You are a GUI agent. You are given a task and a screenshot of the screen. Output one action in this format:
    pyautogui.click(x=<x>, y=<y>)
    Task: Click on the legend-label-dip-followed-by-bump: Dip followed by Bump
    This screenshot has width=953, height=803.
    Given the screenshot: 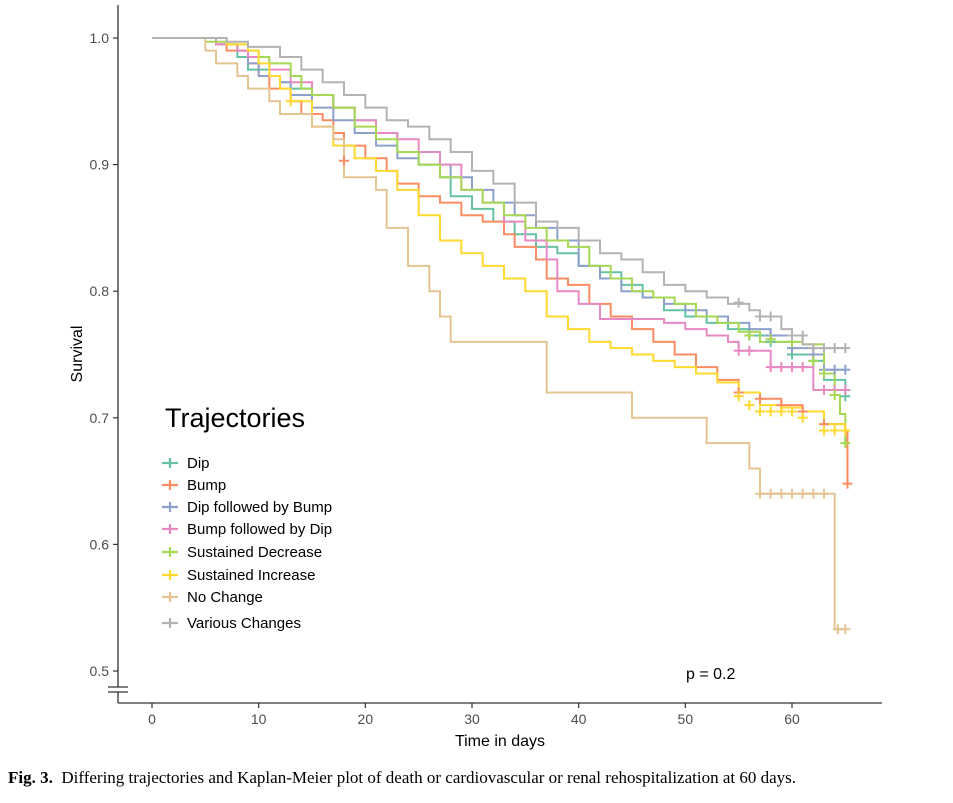 What is the action you would take?
    pyautogui.click(x=259, y=507)
    